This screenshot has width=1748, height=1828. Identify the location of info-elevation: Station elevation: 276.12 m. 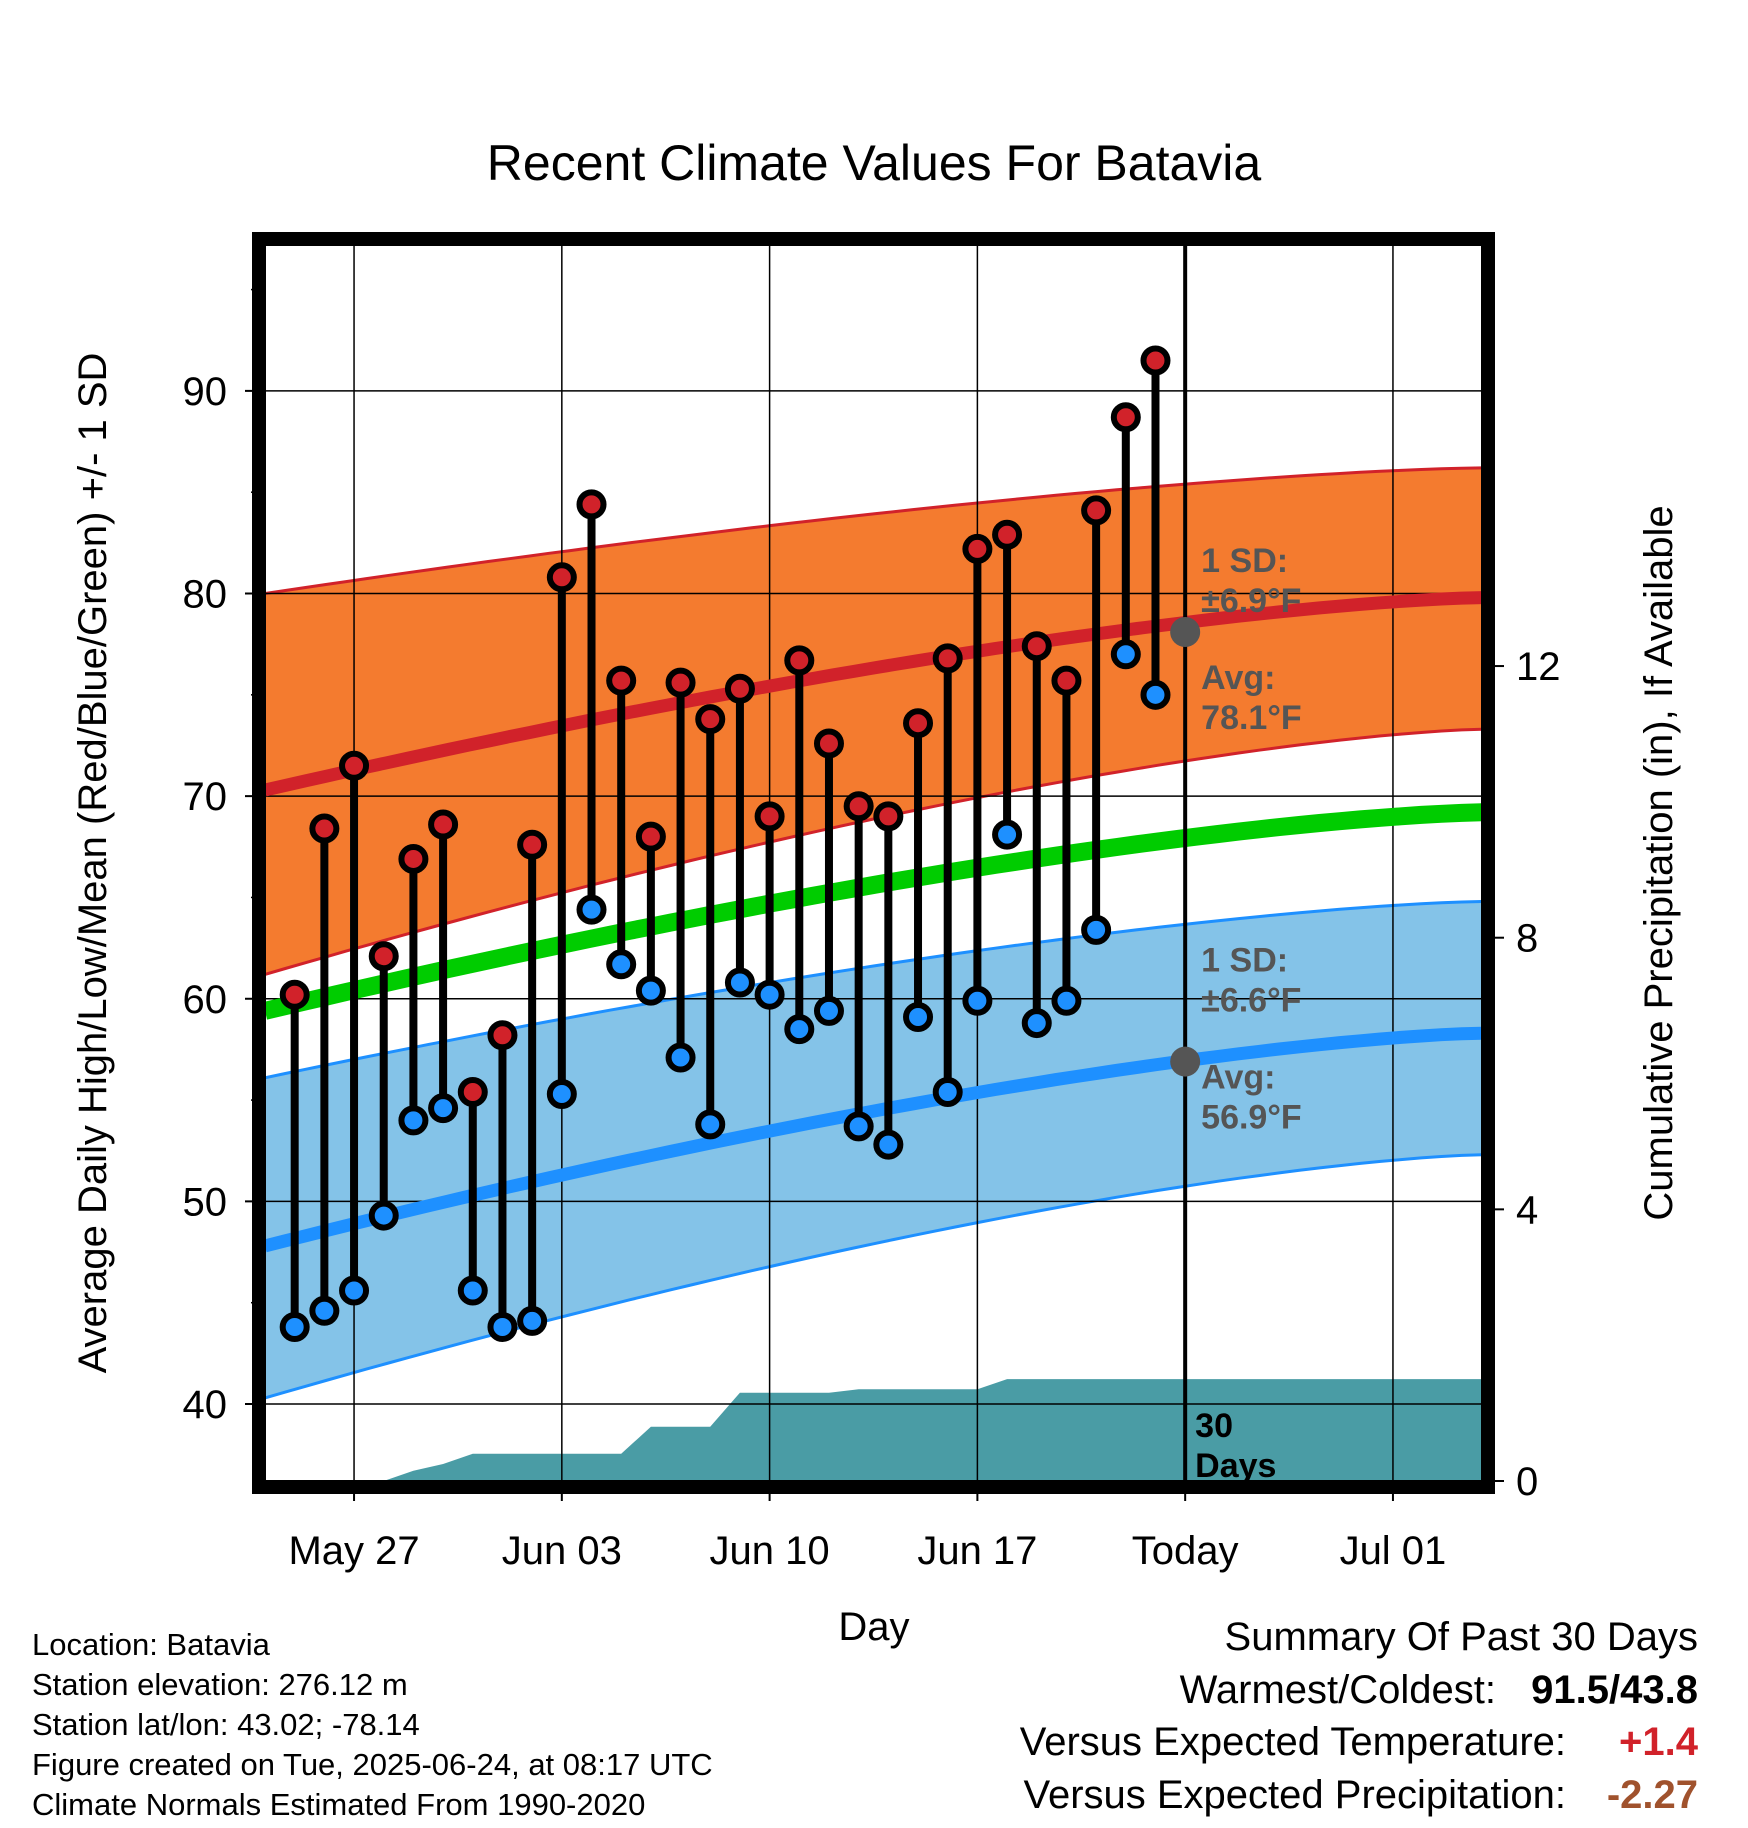
(220, 1684).